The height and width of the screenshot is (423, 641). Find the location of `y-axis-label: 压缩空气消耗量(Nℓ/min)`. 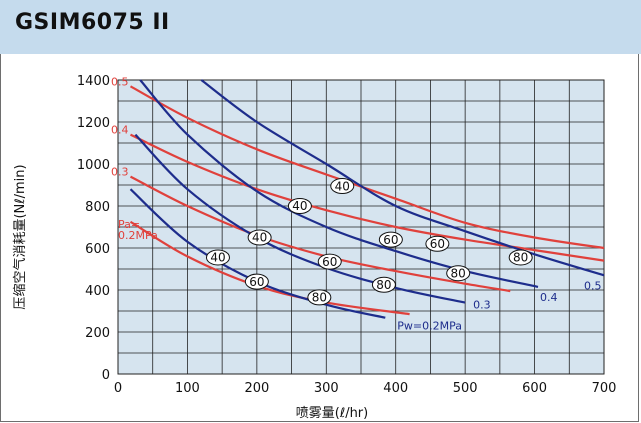

y-axis-label: 压缩空气消耗量(Nℓ/min) is located at coordinates (20, 236).